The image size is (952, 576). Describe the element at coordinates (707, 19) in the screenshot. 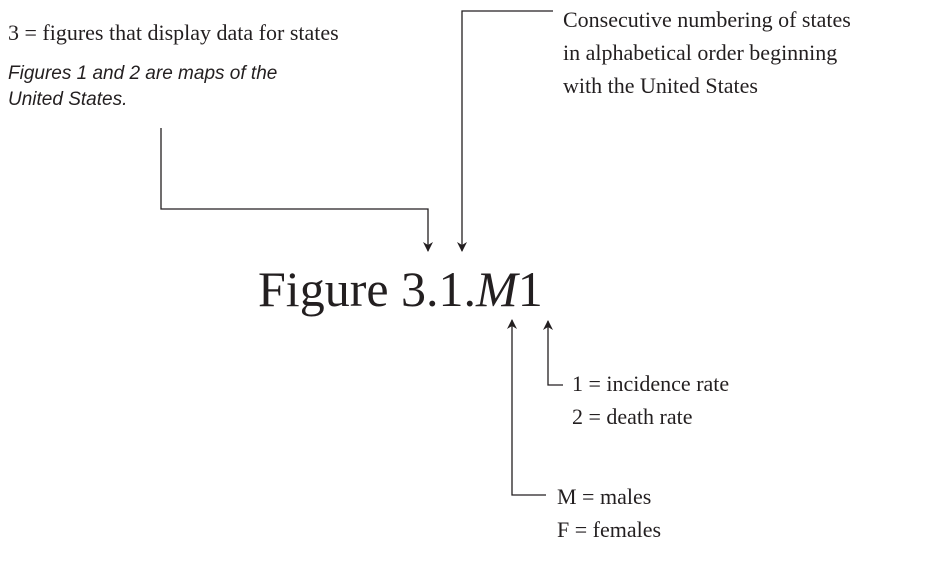

I see `numbering-line: Consecutive numbering of states` at that location.